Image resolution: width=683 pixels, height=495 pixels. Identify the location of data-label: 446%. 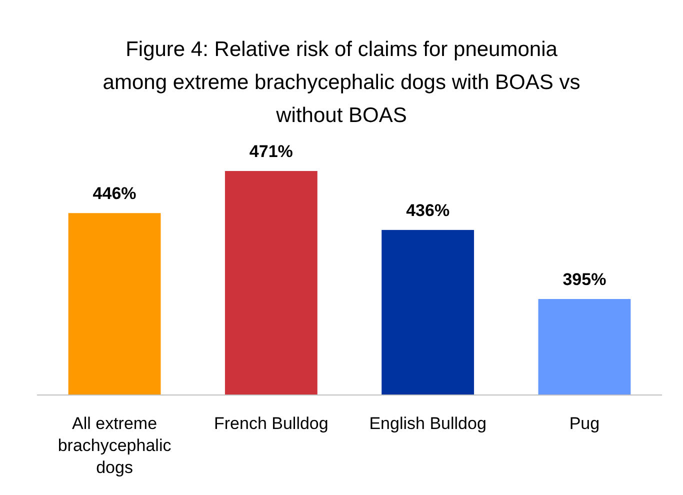
(114, 194).